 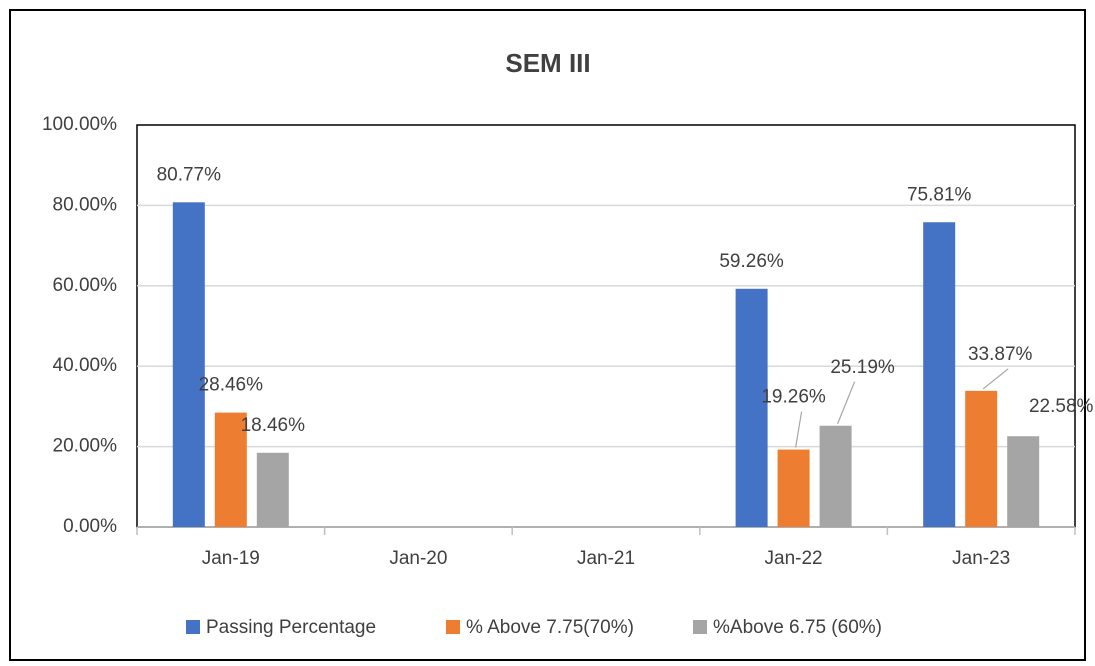 I want to click on x-tick-label: Jan-22, so click(x=794, y=558).